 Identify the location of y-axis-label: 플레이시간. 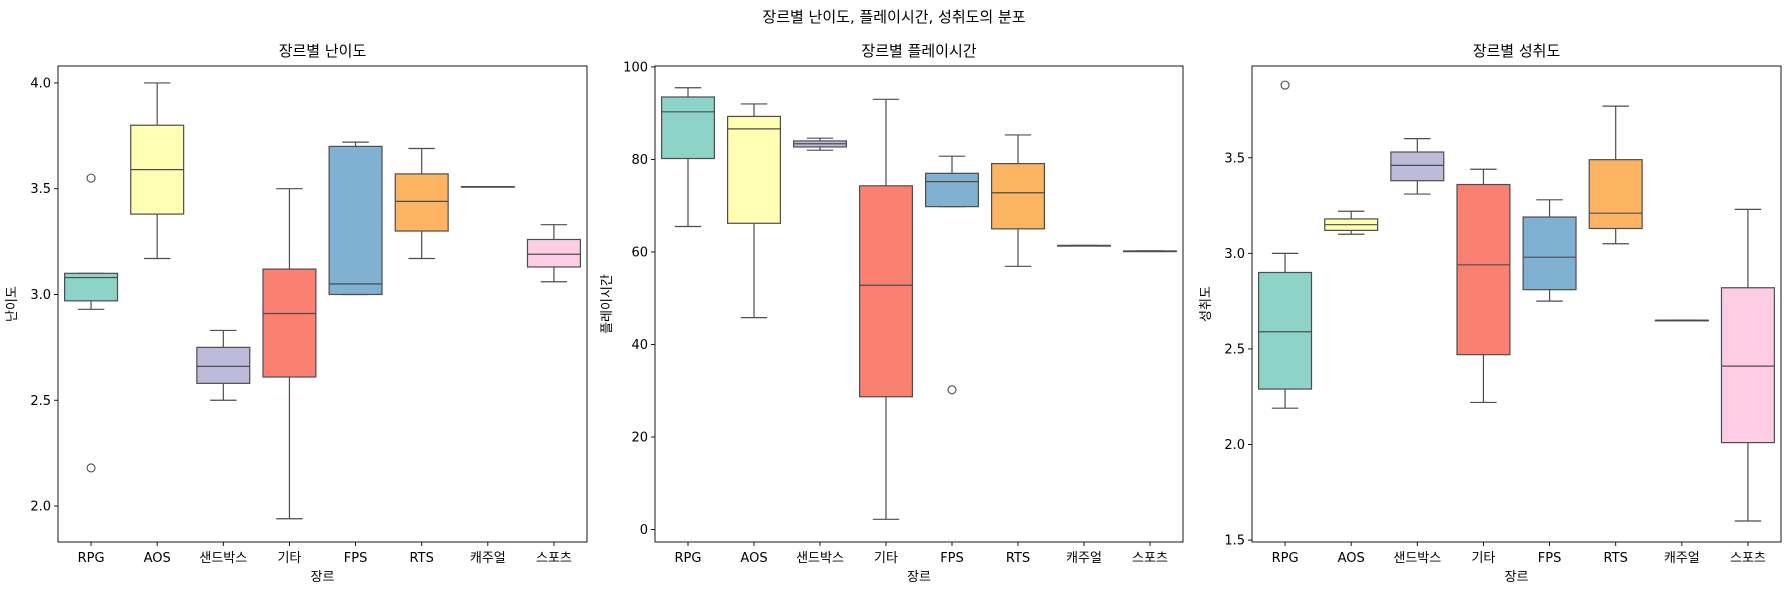
(607, 304).